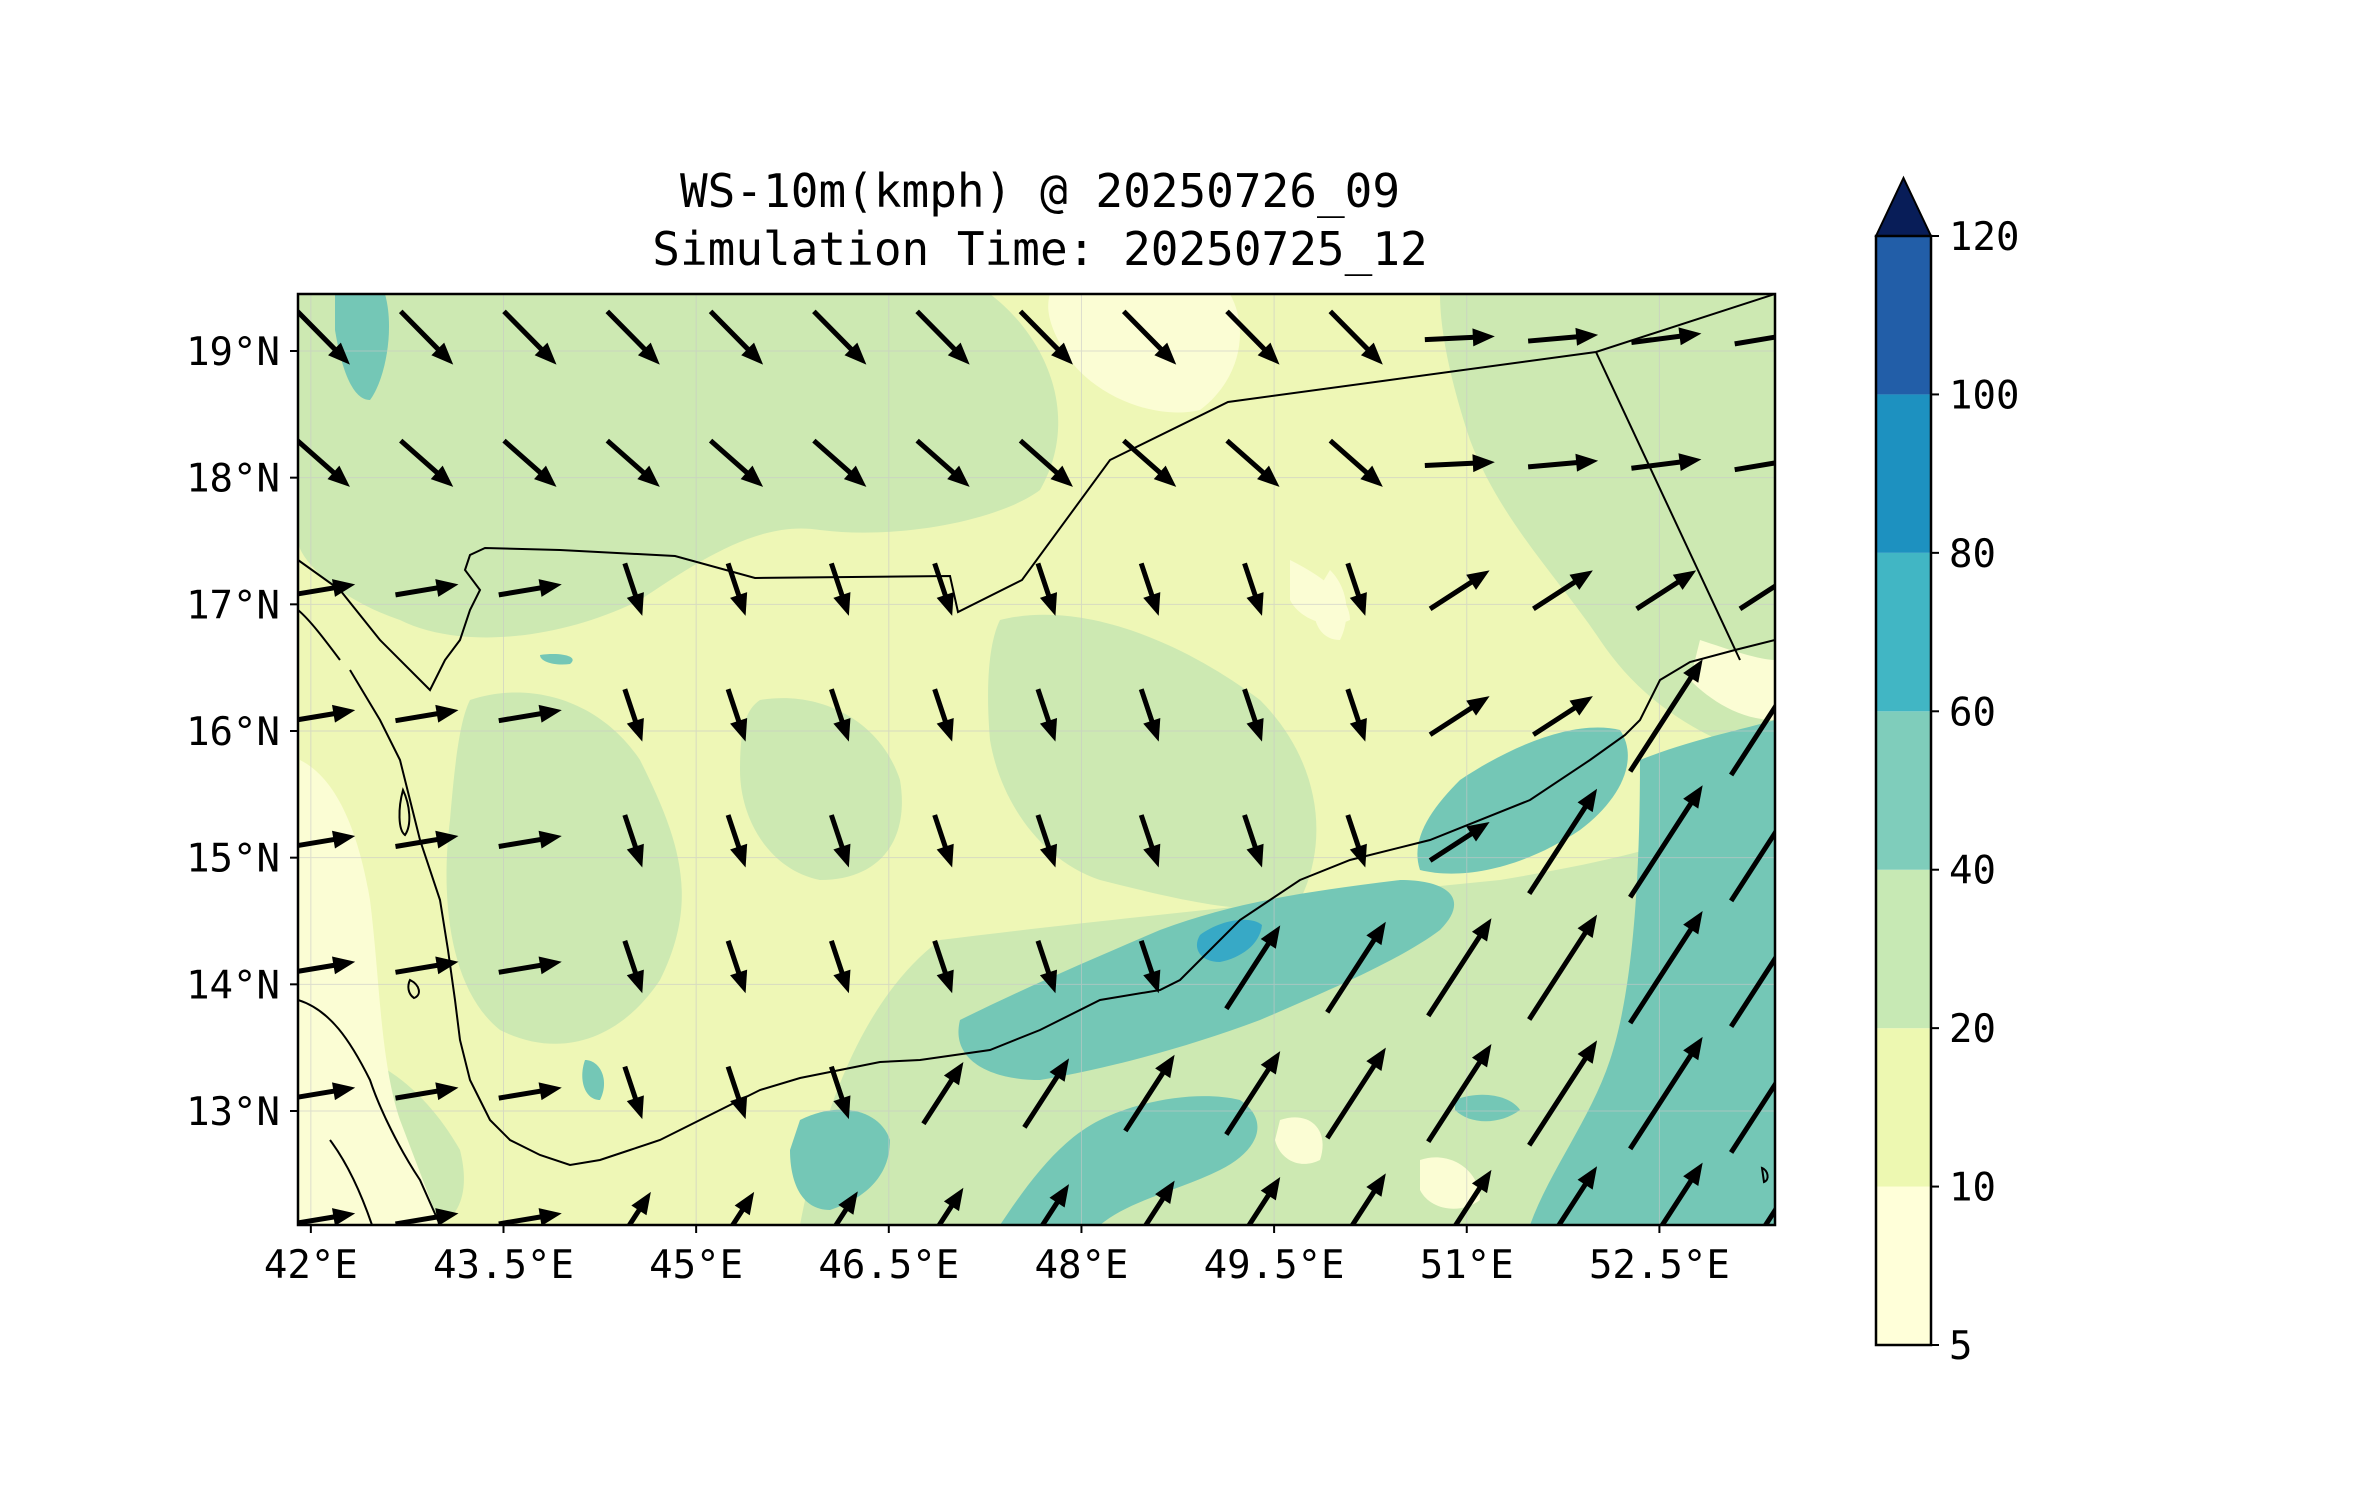  I want to click on y-tick-label: 14°N, so click(233, 985).